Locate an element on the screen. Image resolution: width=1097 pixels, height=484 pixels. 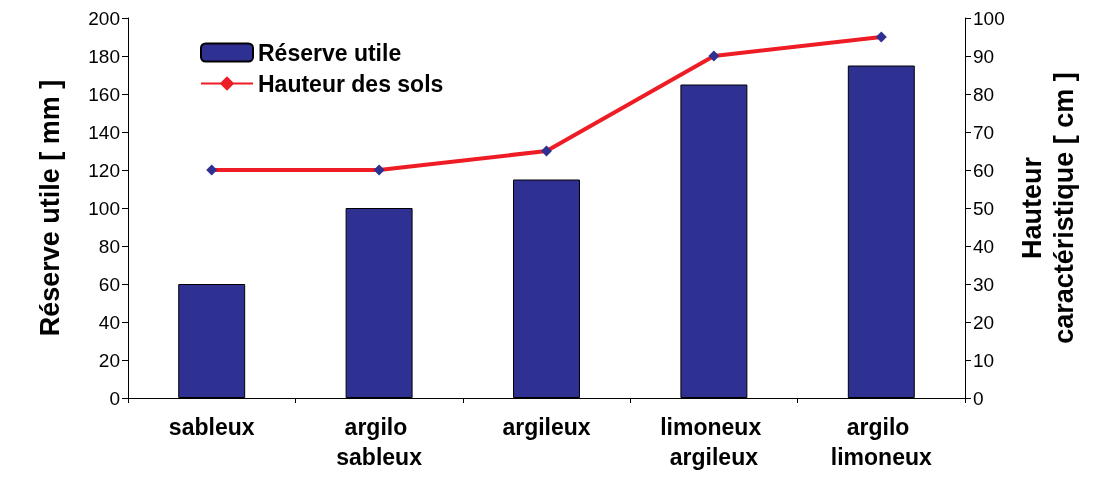
y-tick-label: 20 is located at coordinates (109, 360).